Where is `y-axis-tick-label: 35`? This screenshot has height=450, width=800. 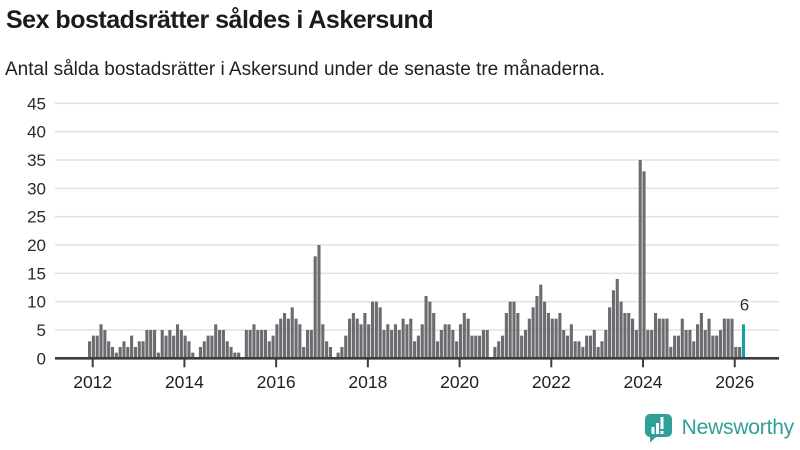 y-axis-tick-label: 35 is located at coordinates (36, 160).